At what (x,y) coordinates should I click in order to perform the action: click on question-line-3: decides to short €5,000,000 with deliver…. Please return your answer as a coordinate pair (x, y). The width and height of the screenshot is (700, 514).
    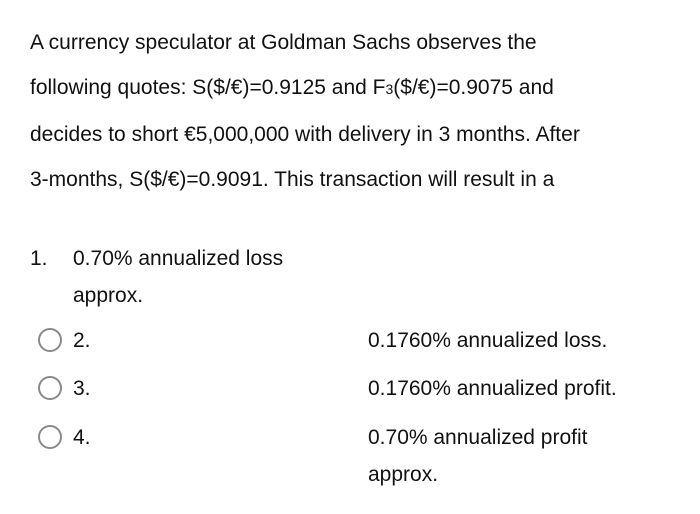
    Looking at the image, I should click on (305, 134).